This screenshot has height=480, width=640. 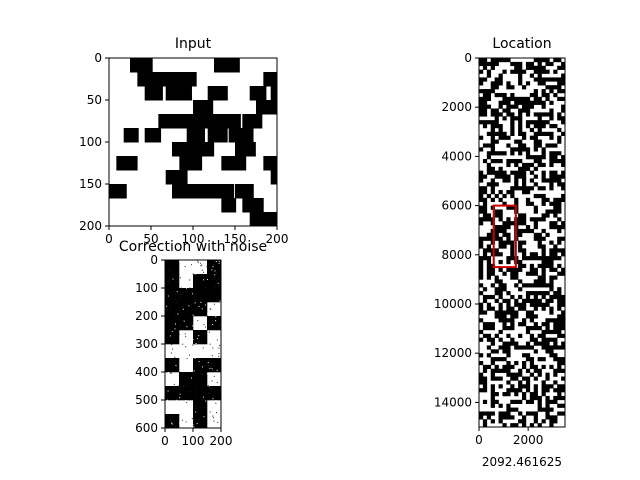 What do you see at coordinates (456, 107) in the screenshot?
I see `y-tick-label: 2000` at bounding box center [456, 107].